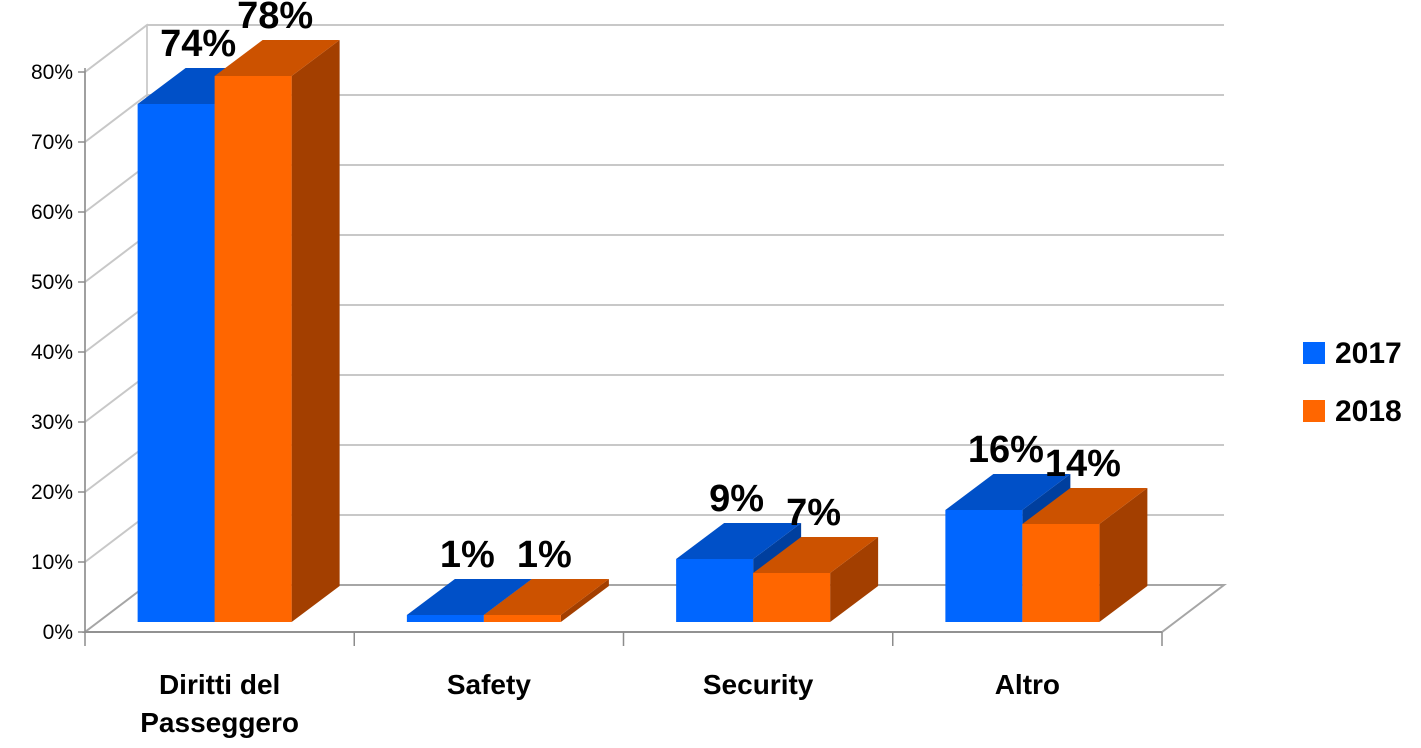 The width and height of the screenshot is (1421, 748). I want to click on y-tick-label: 40%, so click(52, 352).